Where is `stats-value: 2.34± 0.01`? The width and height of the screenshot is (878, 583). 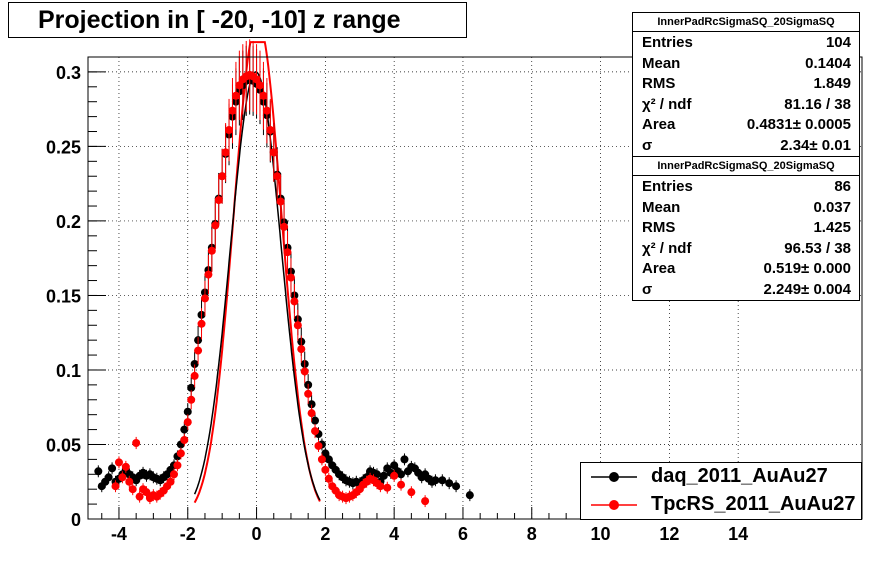 stats-value: 2.34± 0.01 is located at coordinates (815, 145).